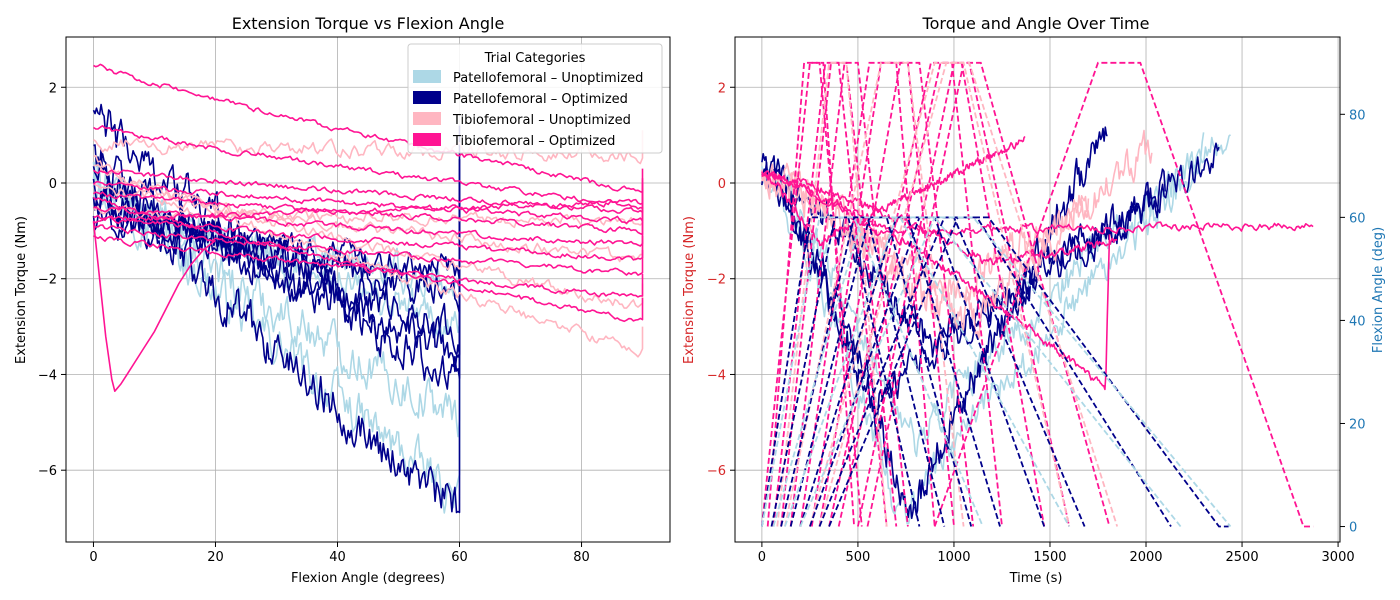  What do you see at coordinates (540, 99) in the screenshot?
I see `legend-label-pf-opt: Patellofemoral – Optimized` at bounding box center [540, 99].